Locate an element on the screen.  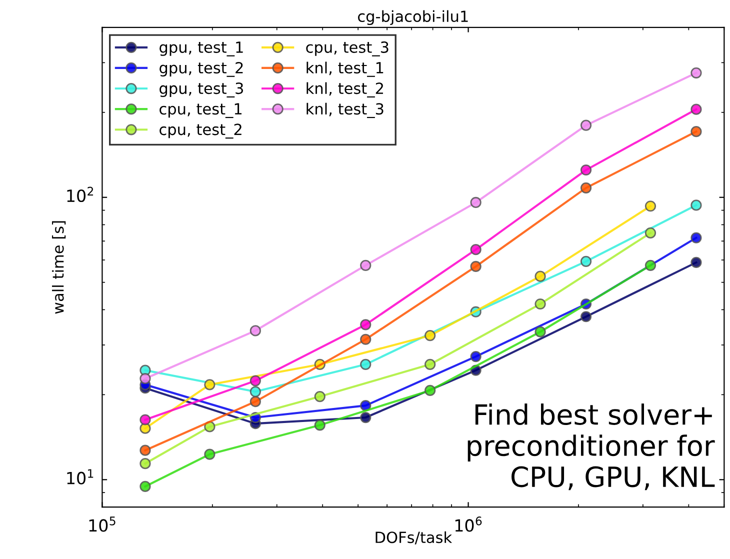
legend-label: cpu, test_1 is located at coordinates (201, 110).